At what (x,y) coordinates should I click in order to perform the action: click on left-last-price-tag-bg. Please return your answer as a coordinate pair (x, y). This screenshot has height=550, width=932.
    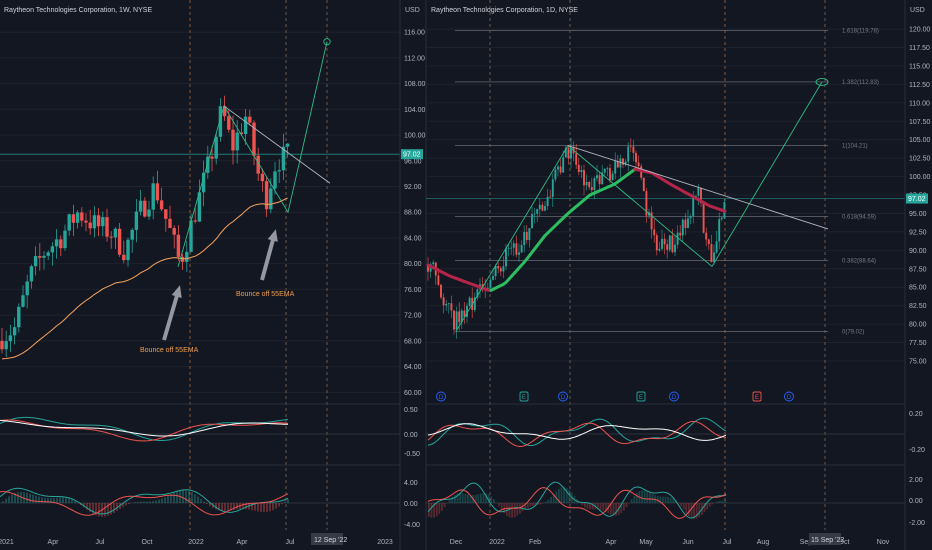
    Looking at the image, I should click on (412, 154).